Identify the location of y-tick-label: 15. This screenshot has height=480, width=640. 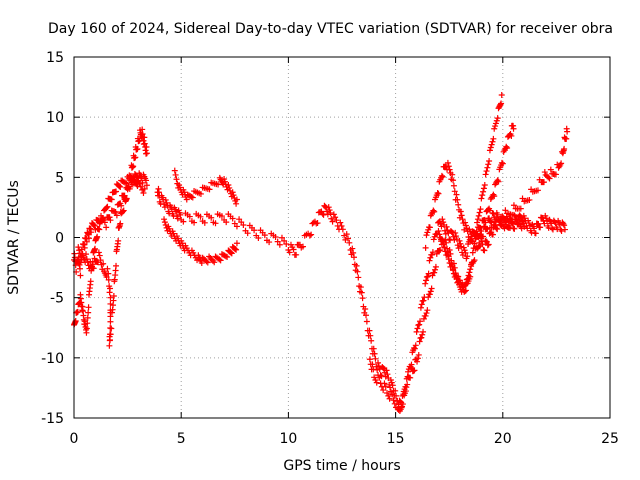
(55, 58).